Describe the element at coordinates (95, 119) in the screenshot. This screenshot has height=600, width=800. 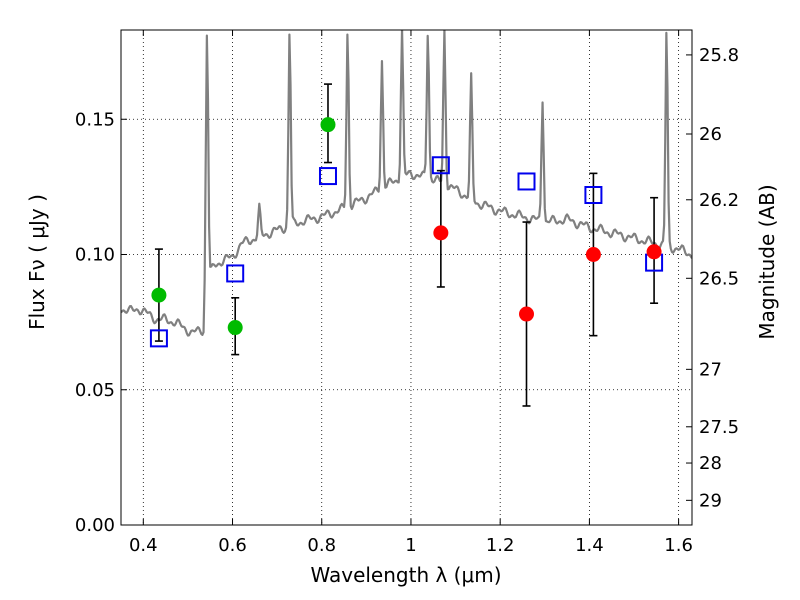
I see `y-tick-label: 0.15` at that location.